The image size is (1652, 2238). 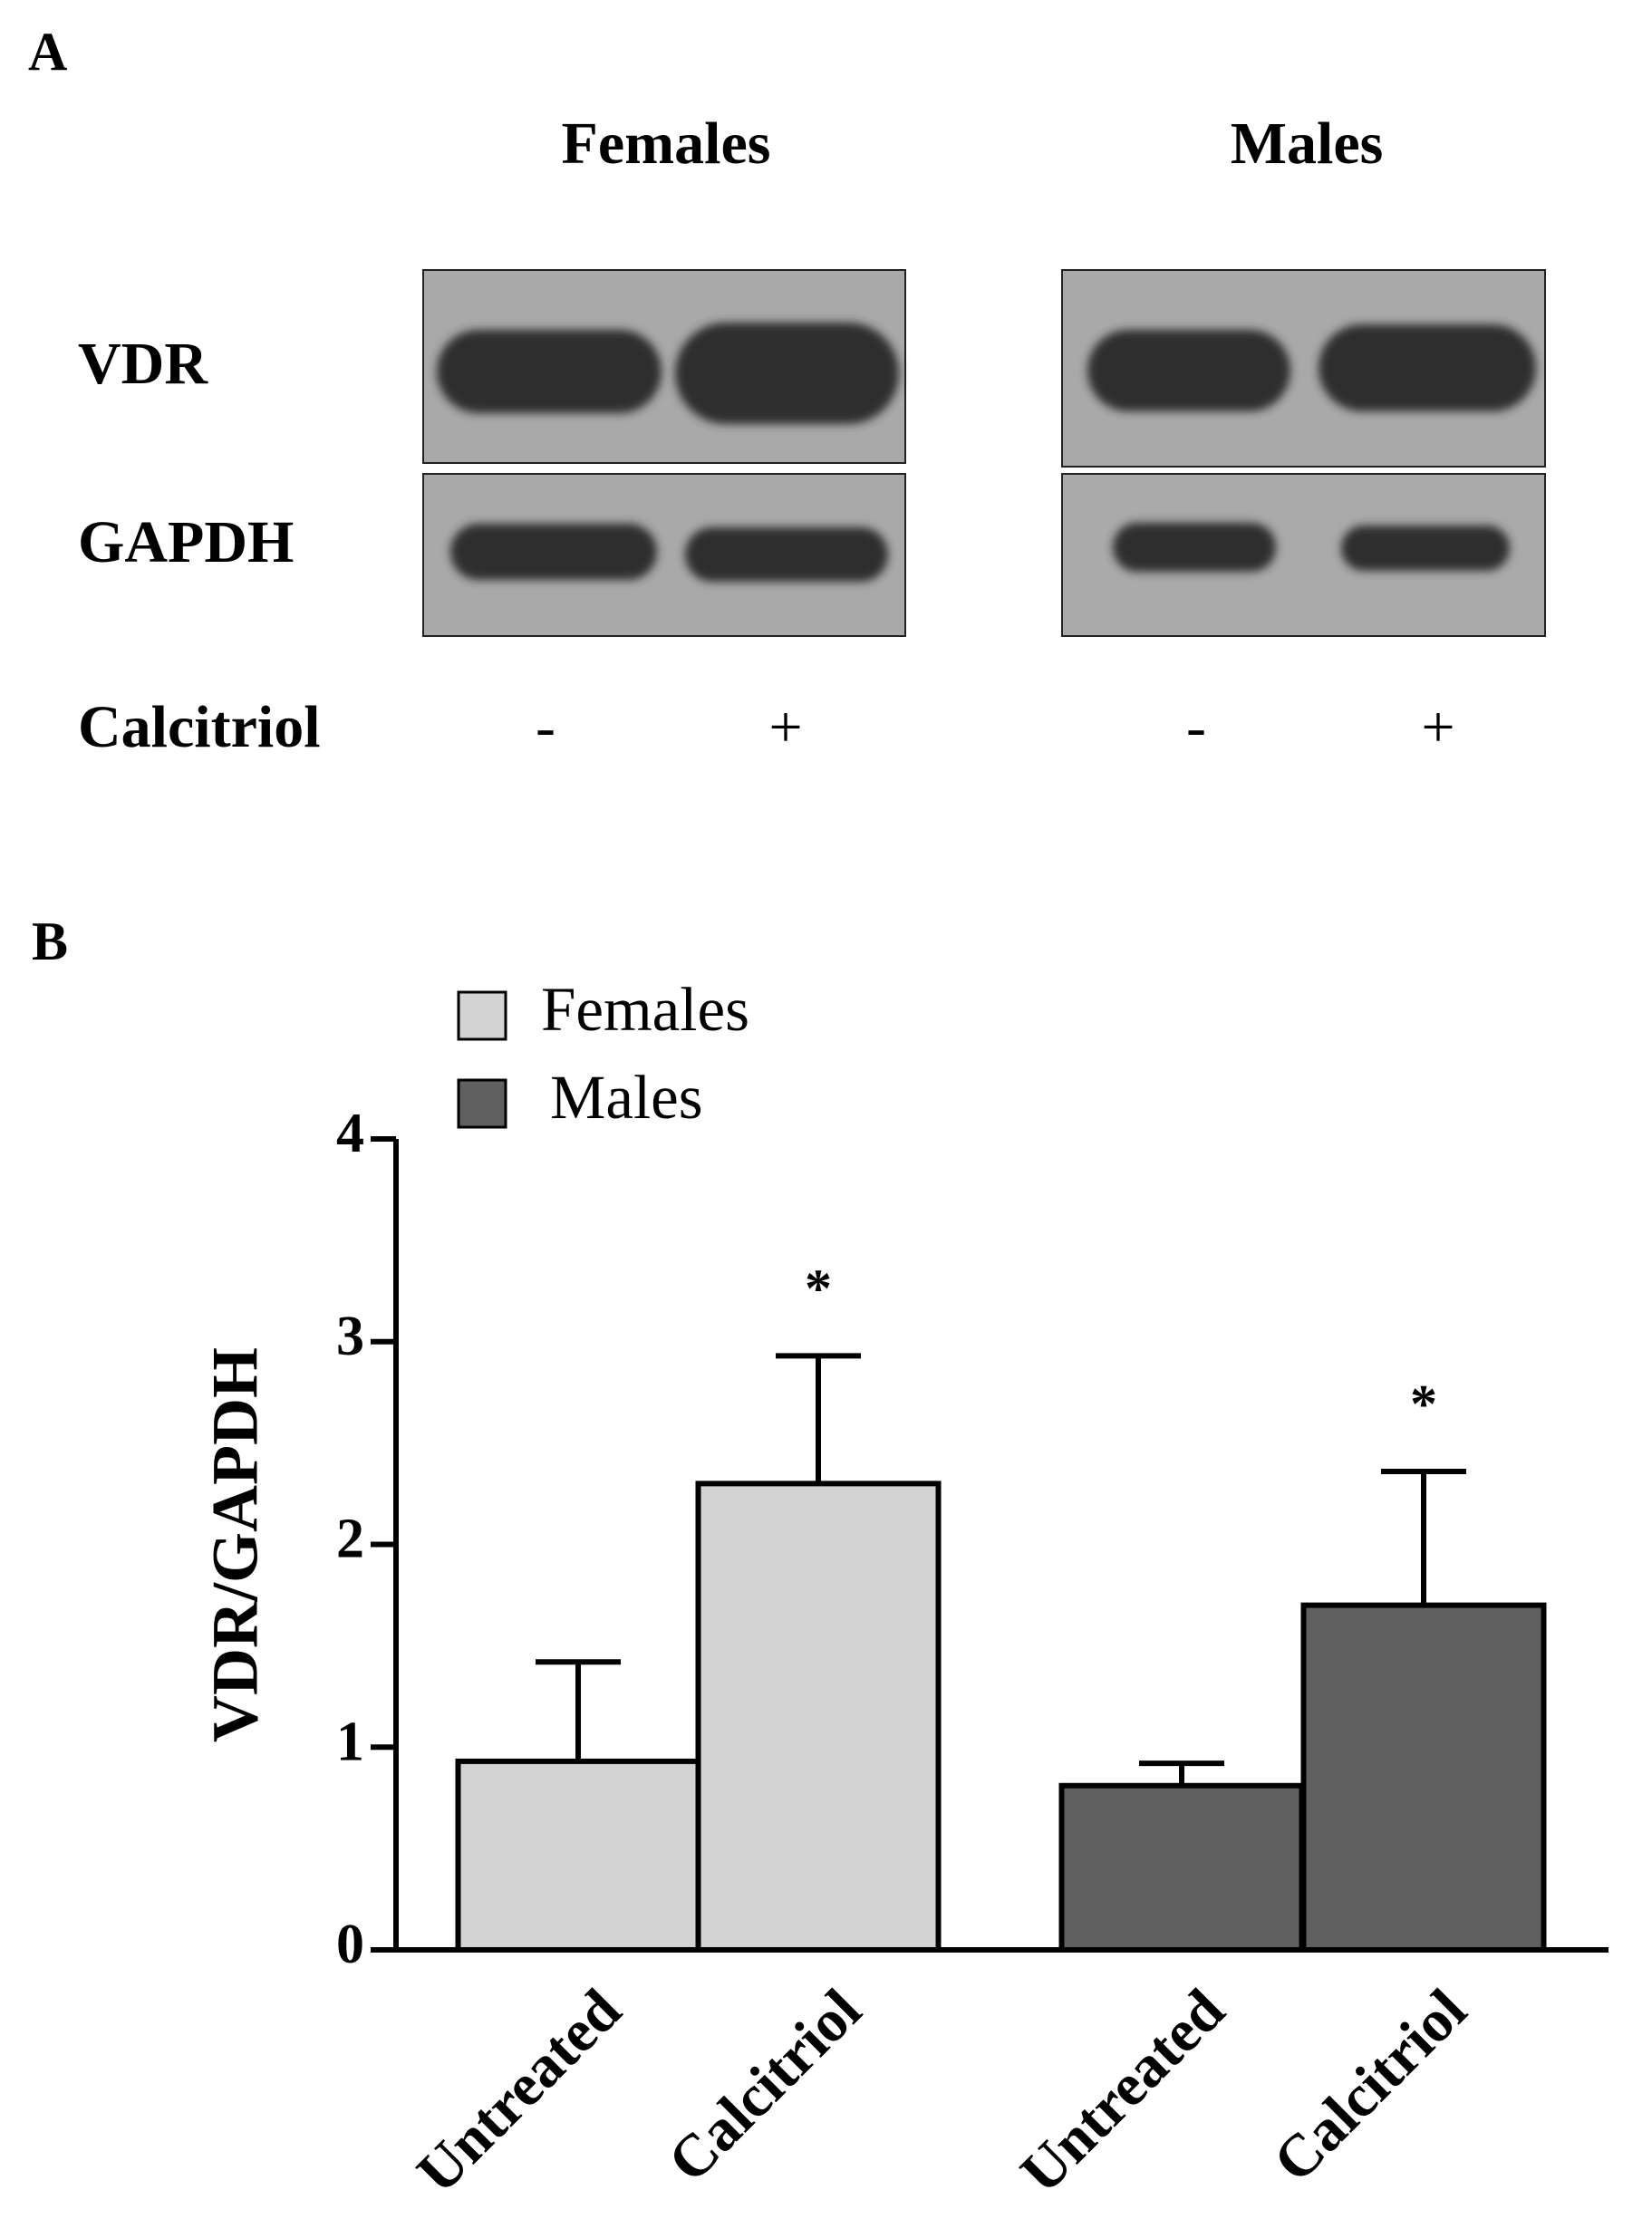 I want to click on legend-label: Males, so click(x=626, y=1097).